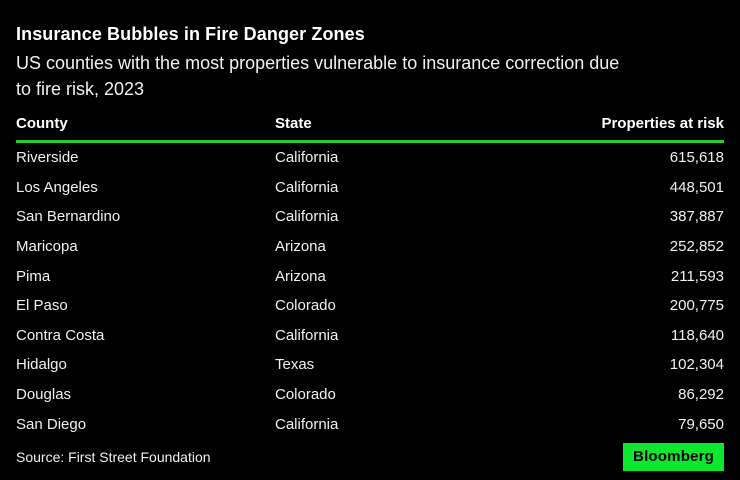 Image resolution: width=740 pixels, height=480 pixels. I want to click on table-row: San Bernardino California 387,887, so click(370, 217).